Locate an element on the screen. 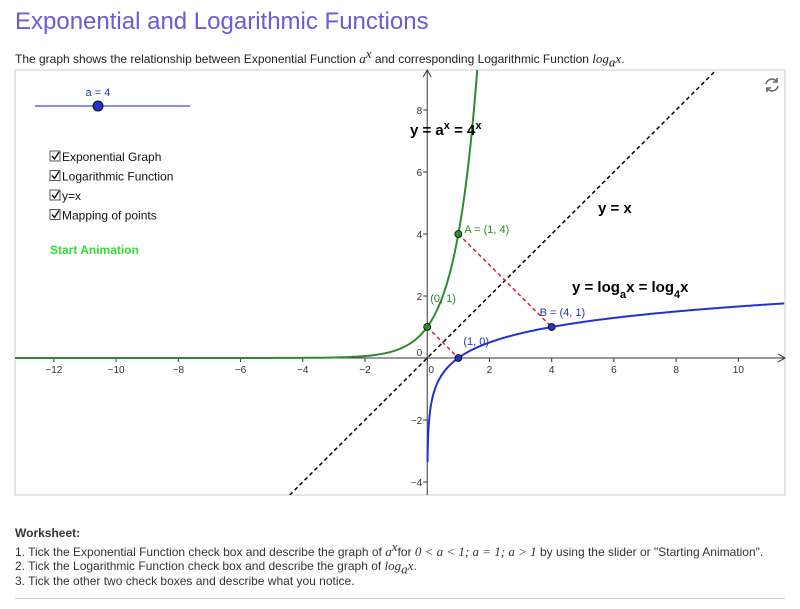 The image size is (800, 609). line-label: y = x is located at coordinates (615, 208).